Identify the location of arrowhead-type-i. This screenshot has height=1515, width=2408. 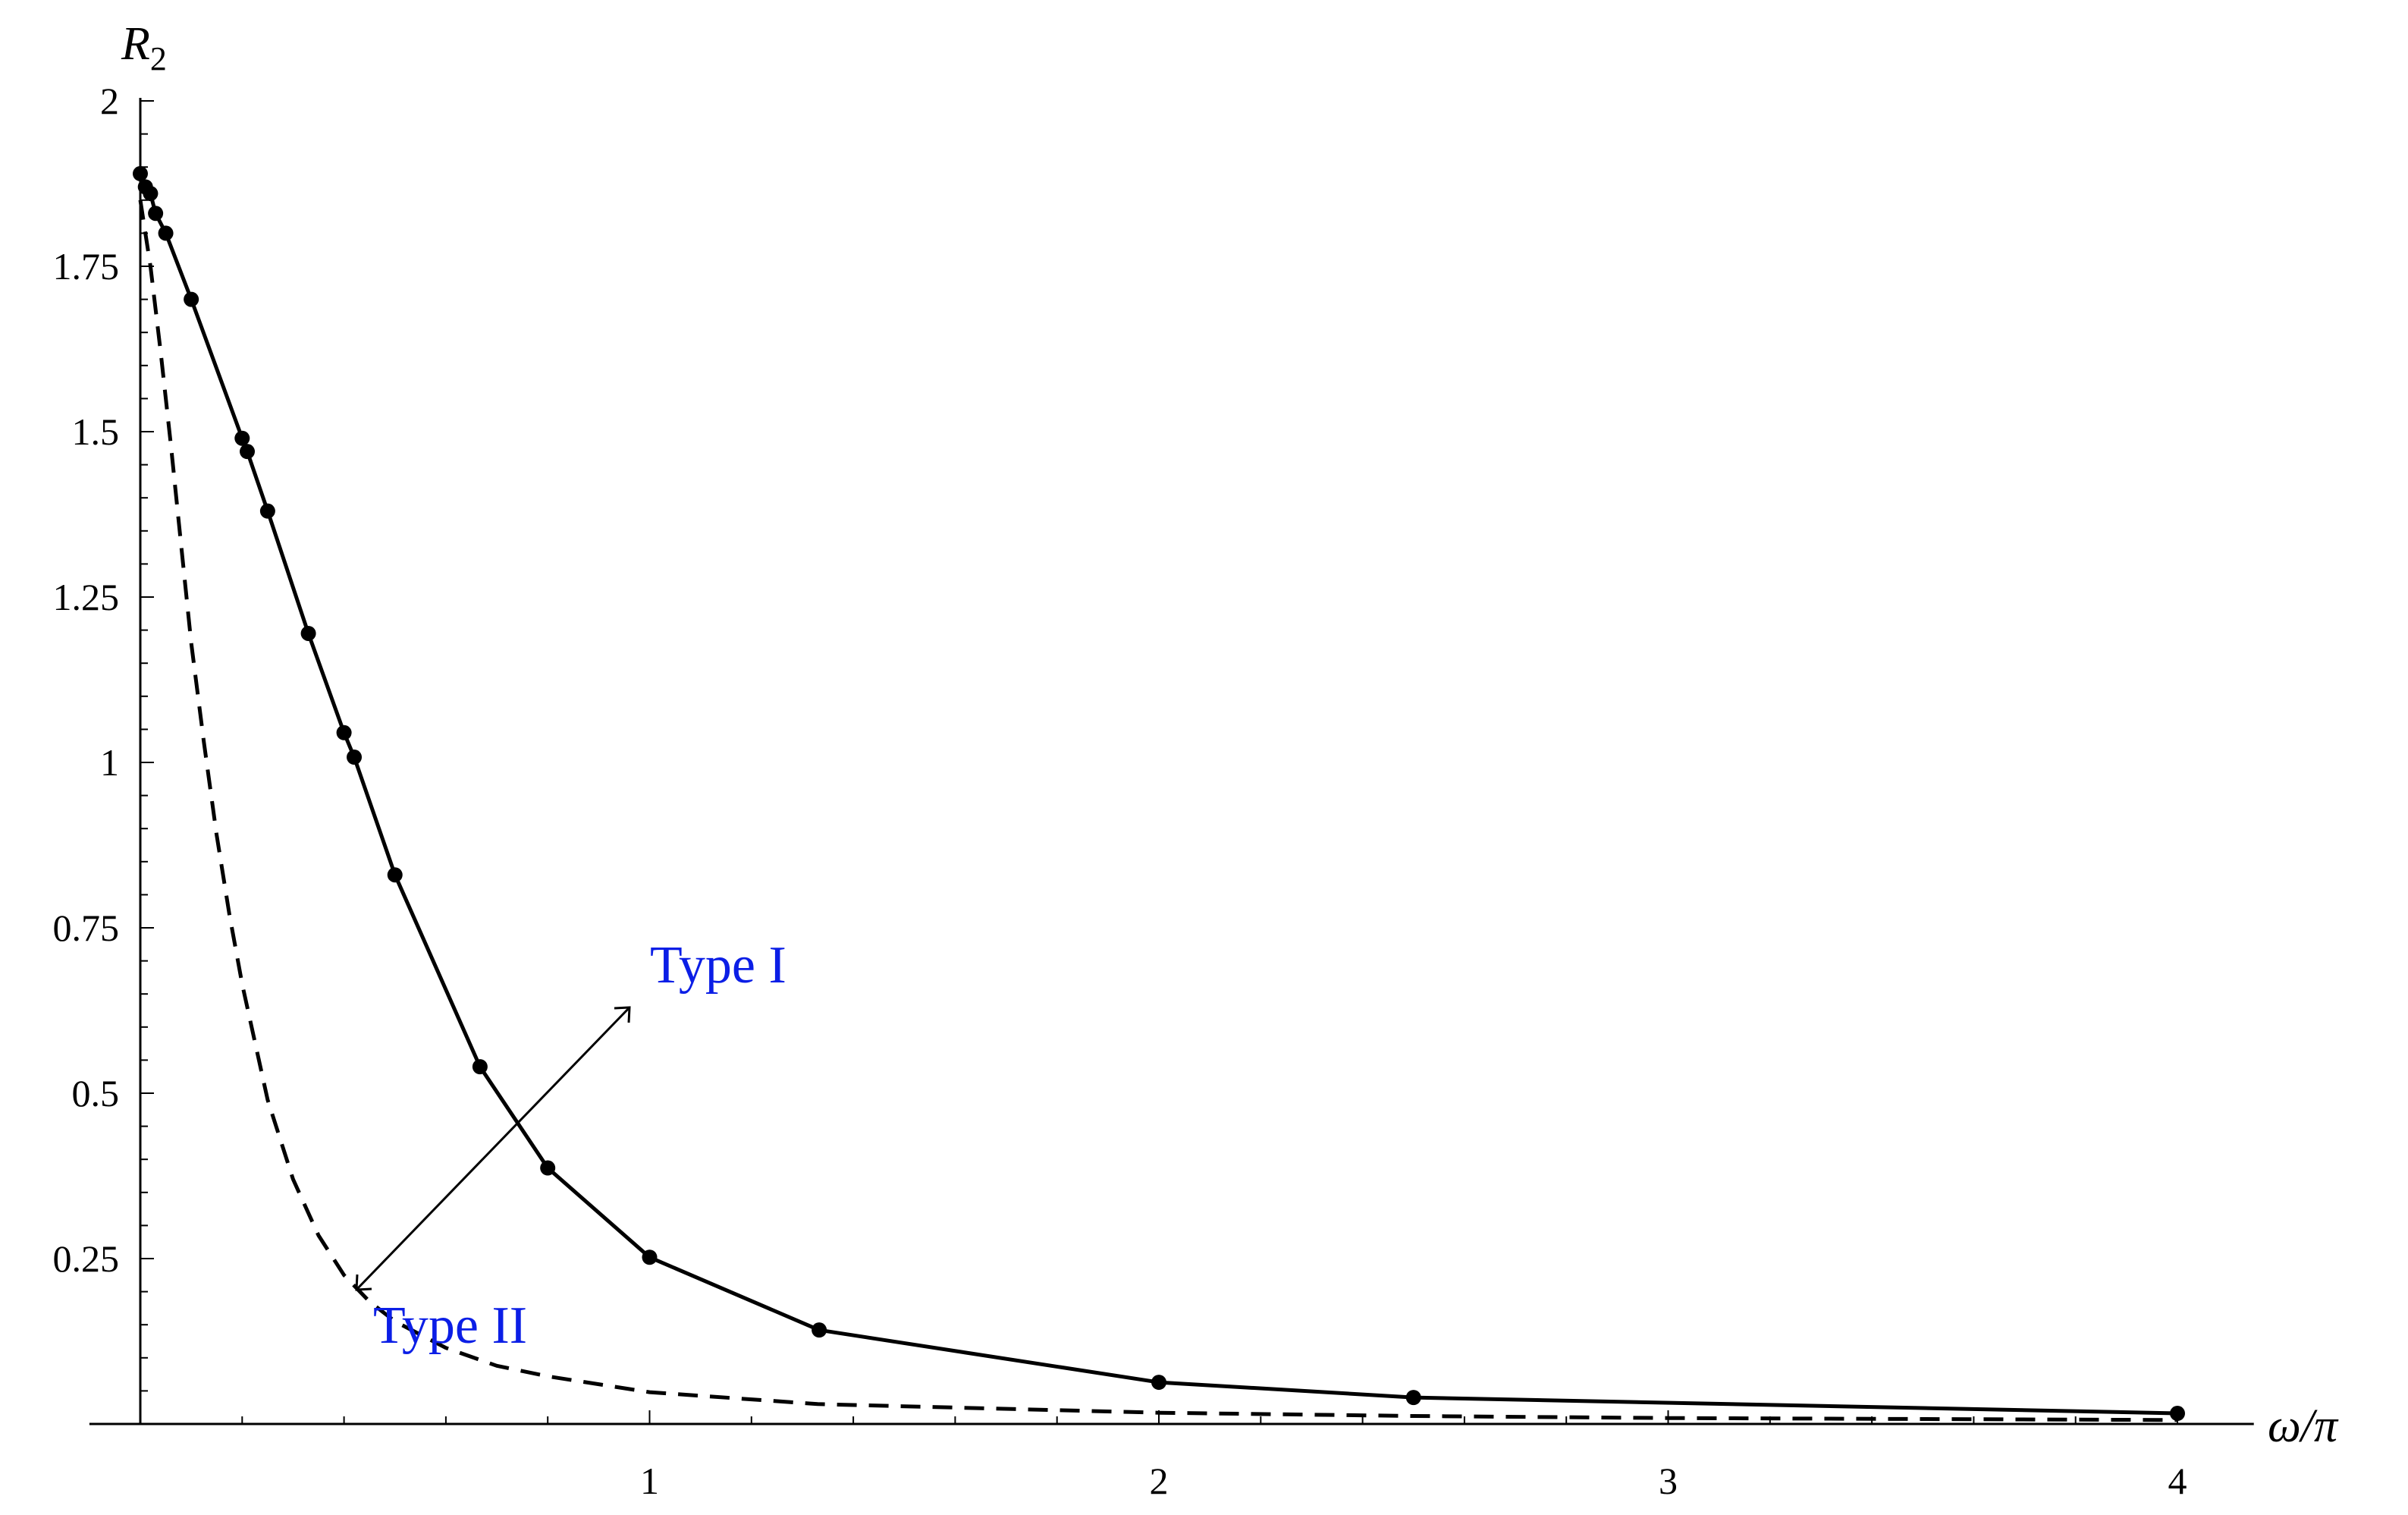
(622, 1014).